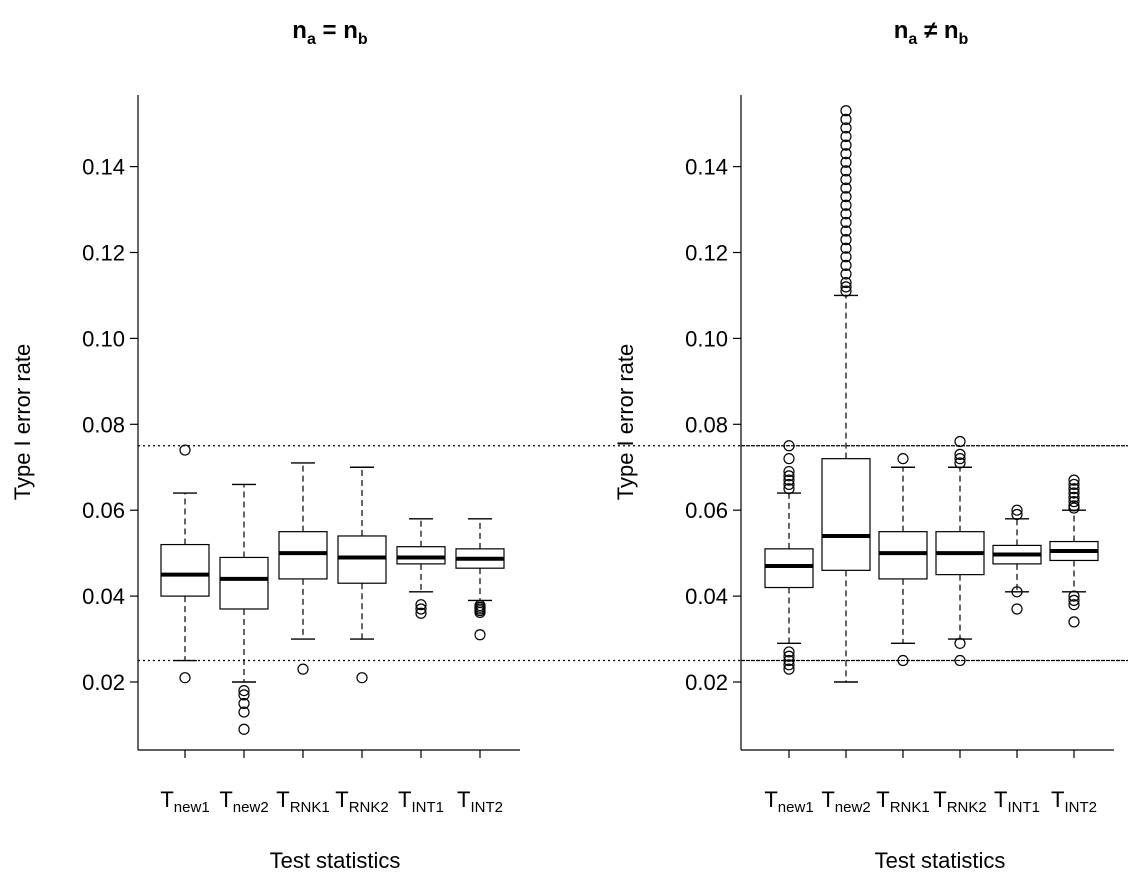 The width and height of the screenshot is (1131, 877). Describe the element at coordinates (901, 30) in the screenshot. I see `title-base: n` at that location.